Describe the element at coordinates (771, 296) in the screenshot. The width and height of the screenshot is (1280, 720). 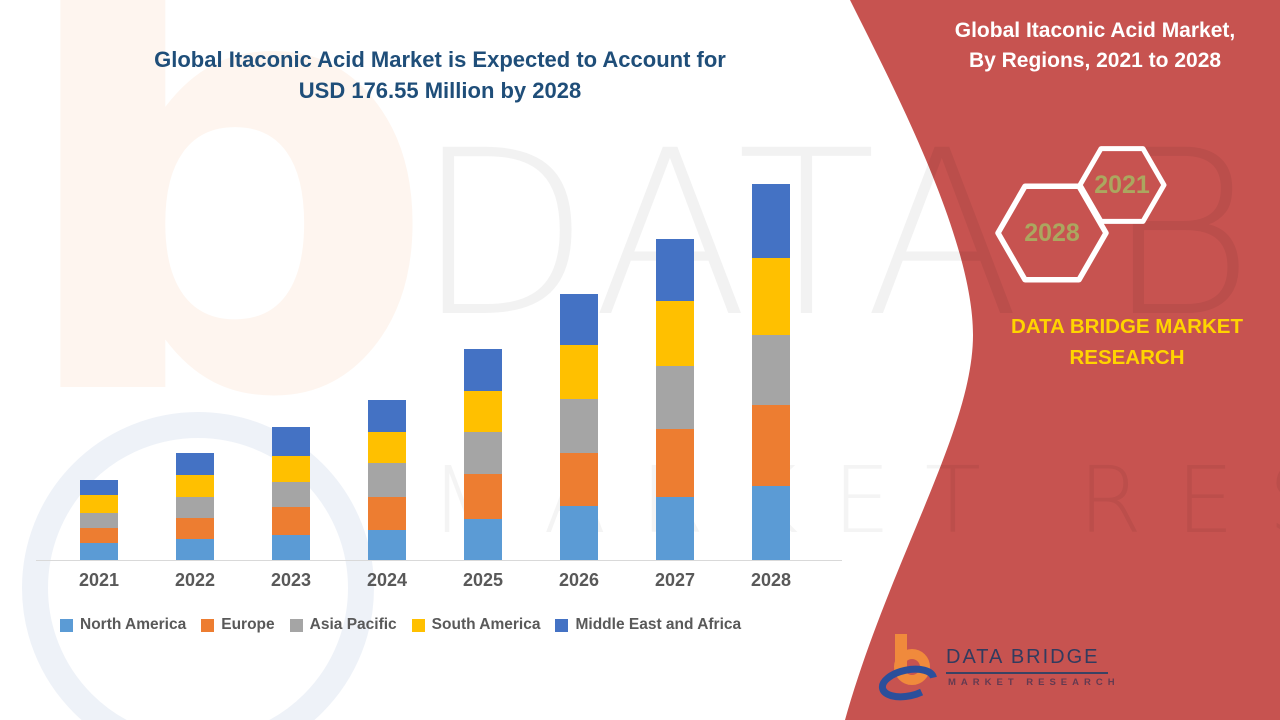
I see `segment-2028-south-america` at that location.